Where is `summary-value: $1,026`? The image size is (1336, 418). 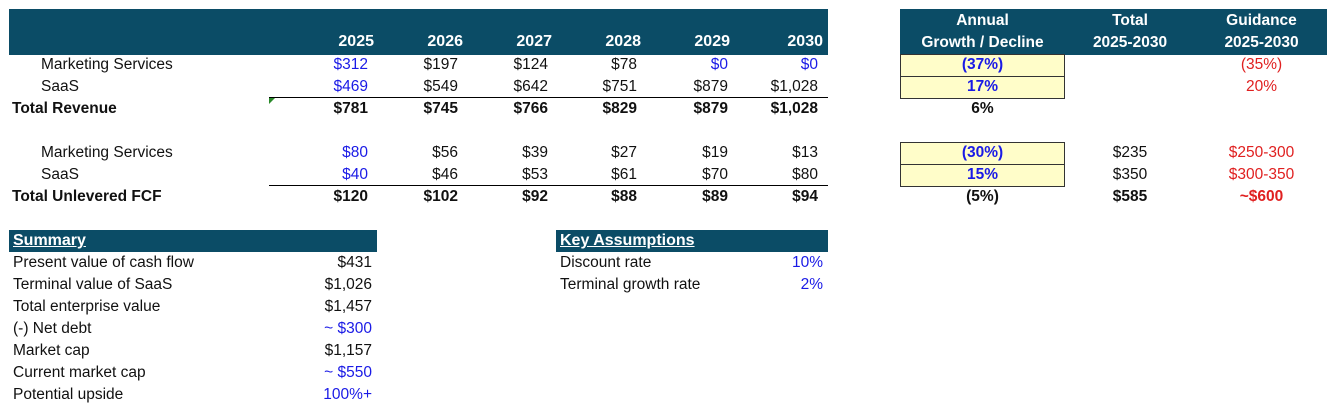 summary-value: $1,026 is located at coordinates (348, 284).